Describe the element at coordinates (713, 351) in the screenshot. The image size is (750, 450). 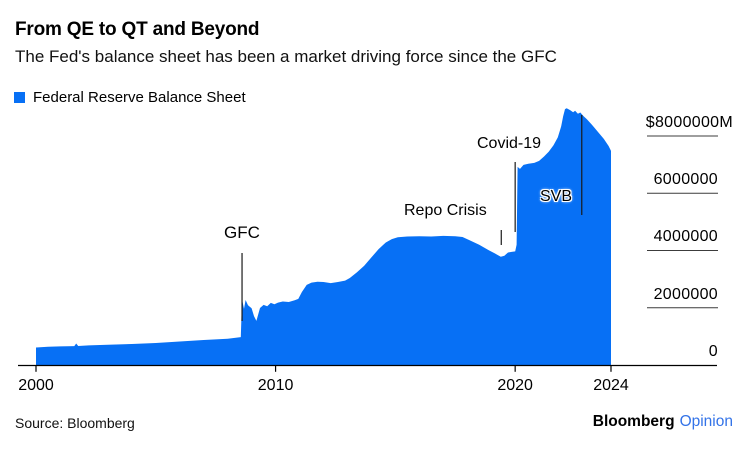
I see `y-axis-label-0: 0` at that location.